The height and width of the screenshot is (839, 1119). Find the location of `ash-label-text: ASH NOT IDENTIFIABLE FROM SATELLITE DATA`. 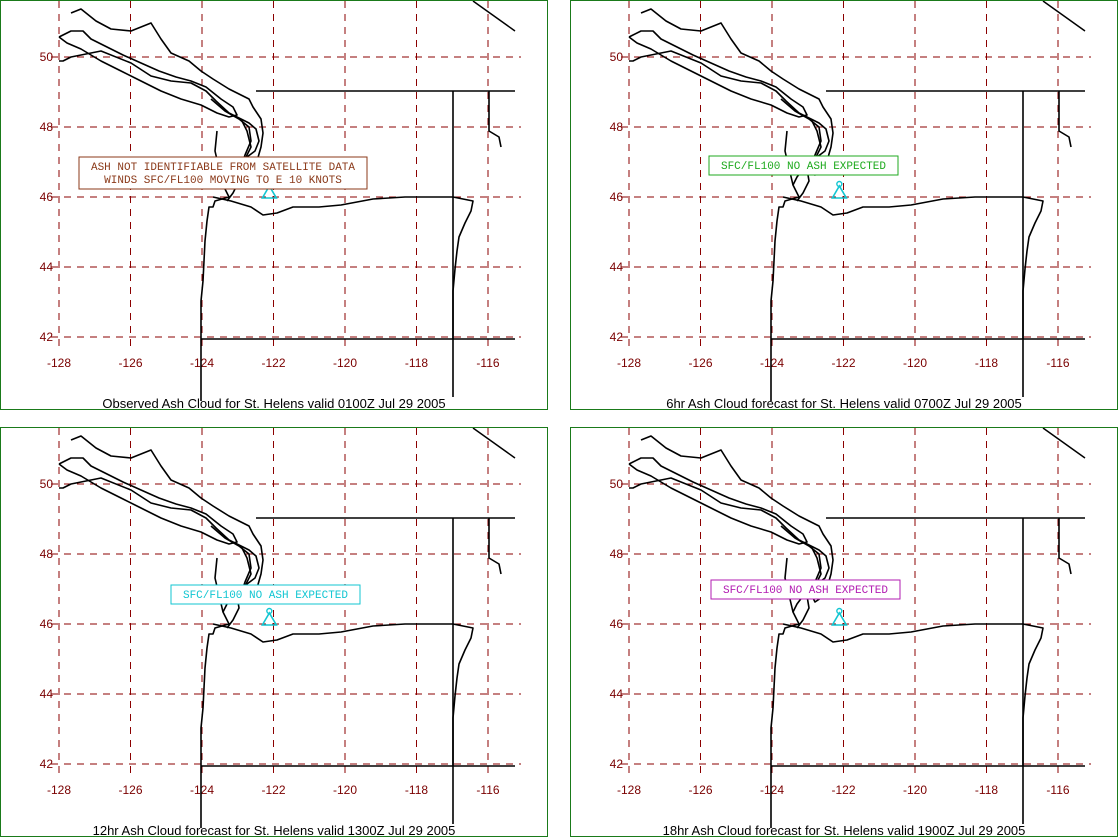

ash-label-text: ASH NOT IDENTIFIABLE FROM SATELLITE DATA is located at coordinates (223, 168).